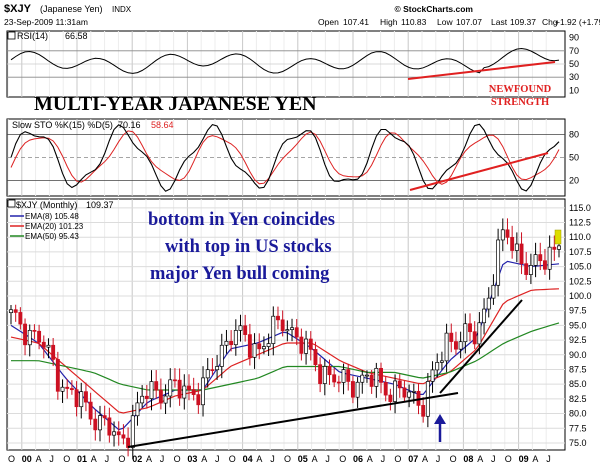 This screenshot has height=470, width=600. Describe the element at coordinates (32, 36) in the screenshot. I see `rsi-legend-label: RSI(14)` at that location.